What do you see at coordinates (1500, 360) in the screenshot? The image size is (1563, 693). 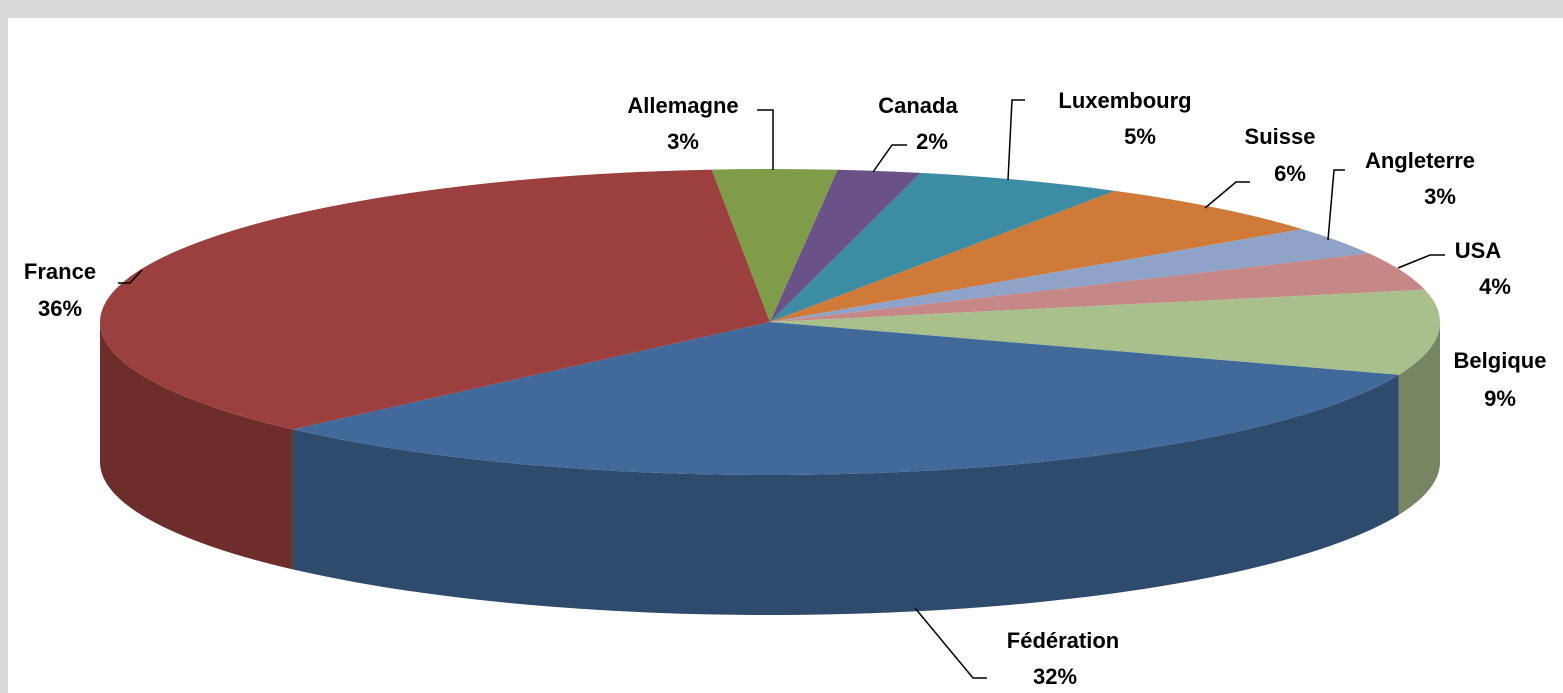 I see `category-label: Belgique` at bounding box center [1500, 360].